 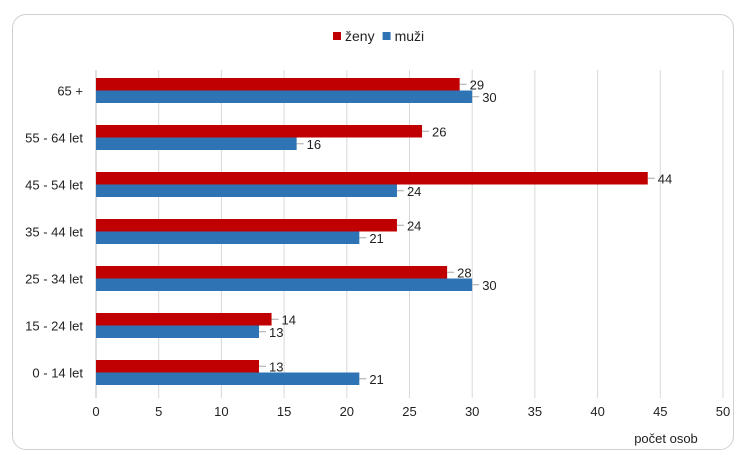 I want to click on category-label: 55 - 64 let, so click(x=54, y=138).